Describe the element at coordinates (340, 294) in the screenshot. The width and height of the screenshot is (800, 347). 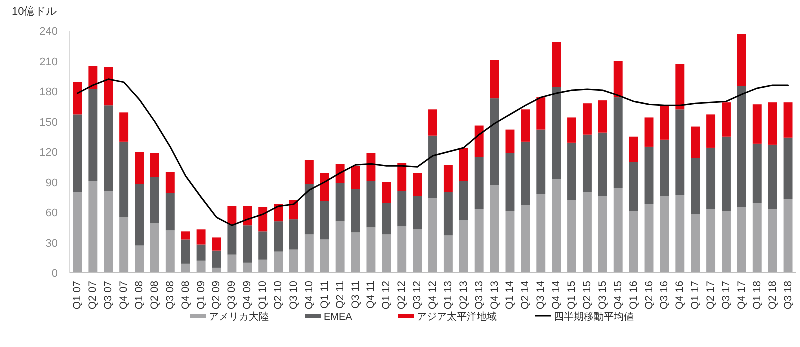
I see `x-tick-label: Q2 11` at that location.